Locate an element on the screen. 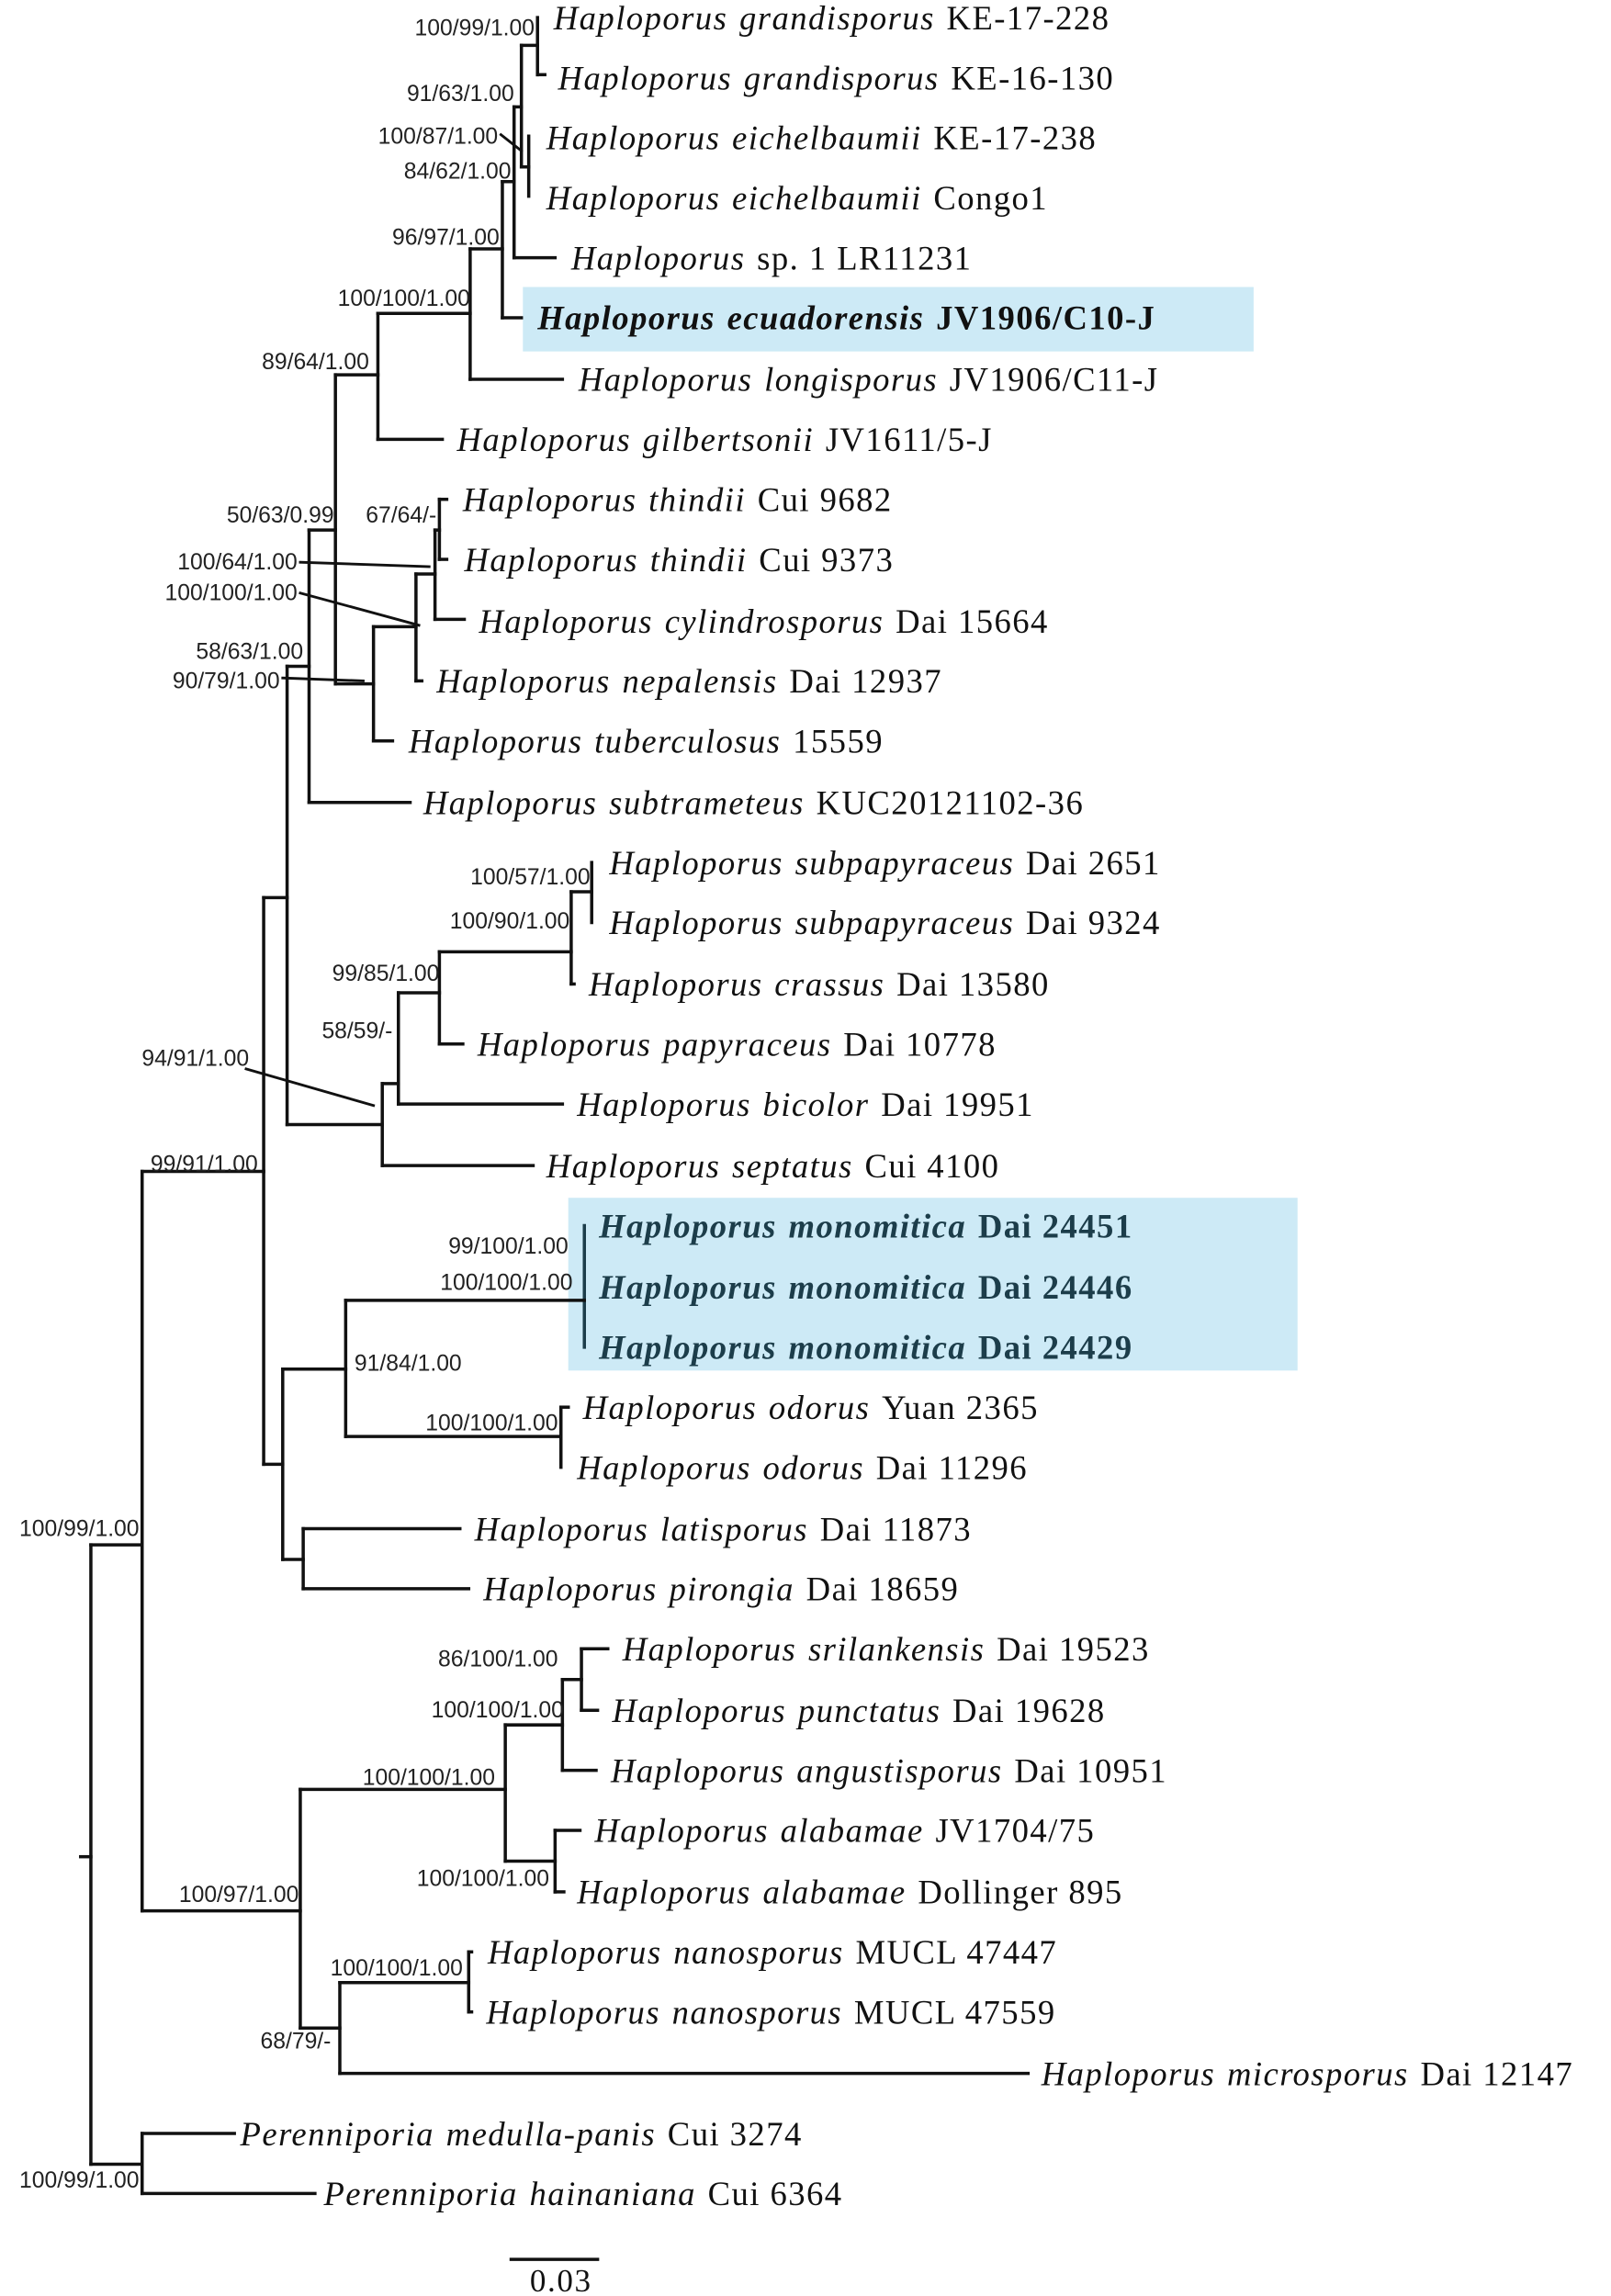 The width and height of the screenshot is (1611, 2296). taxon-label: Haploporus thindii Cui 9373 is located at coordinates (679, 560).